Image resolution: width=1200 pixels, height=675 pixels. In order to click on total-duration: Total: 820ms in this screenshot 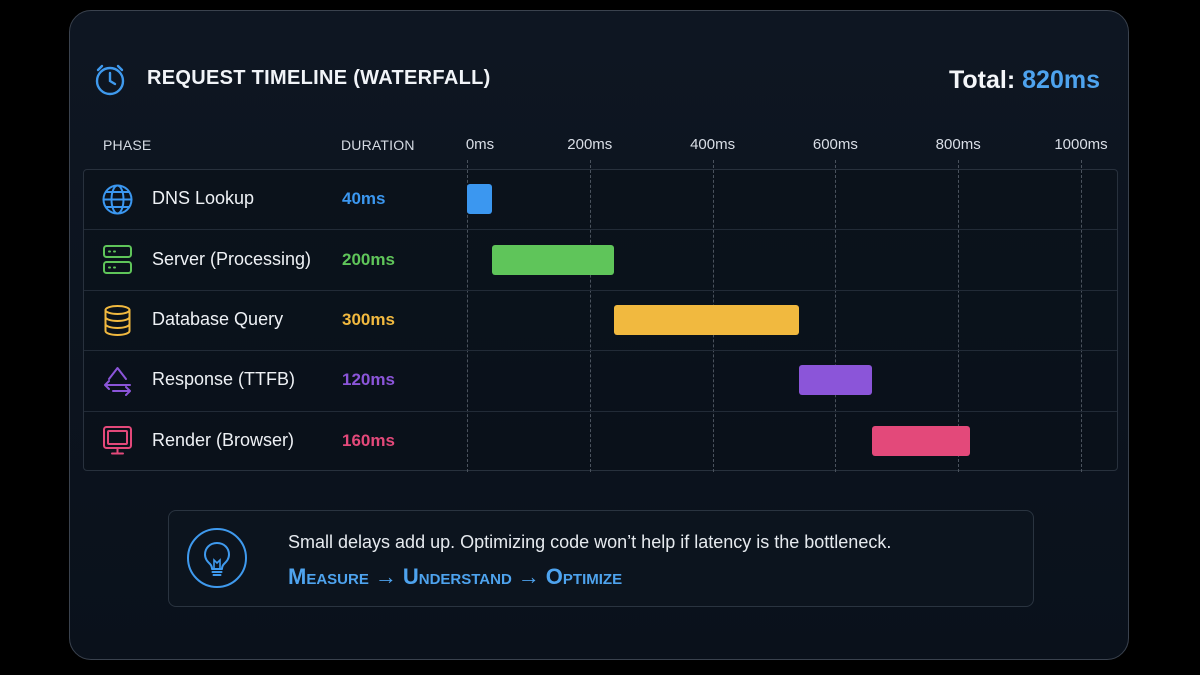, I will do `click(1024, 80)`.